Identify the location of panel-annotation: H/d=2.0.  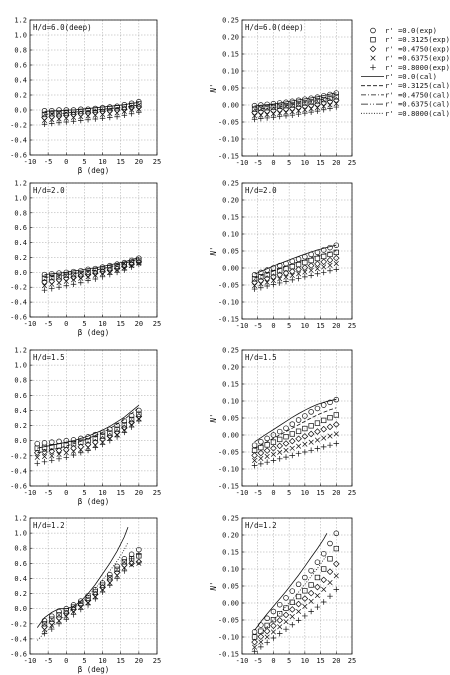
(49, 190).